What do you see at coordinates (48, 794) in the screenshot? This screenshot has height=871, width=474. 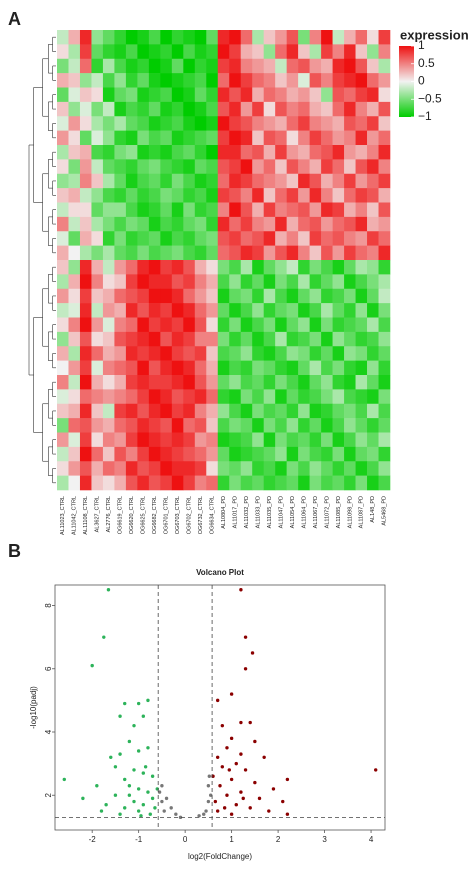 I see `y-tick-label: 2` at bounding box center [48, 794].